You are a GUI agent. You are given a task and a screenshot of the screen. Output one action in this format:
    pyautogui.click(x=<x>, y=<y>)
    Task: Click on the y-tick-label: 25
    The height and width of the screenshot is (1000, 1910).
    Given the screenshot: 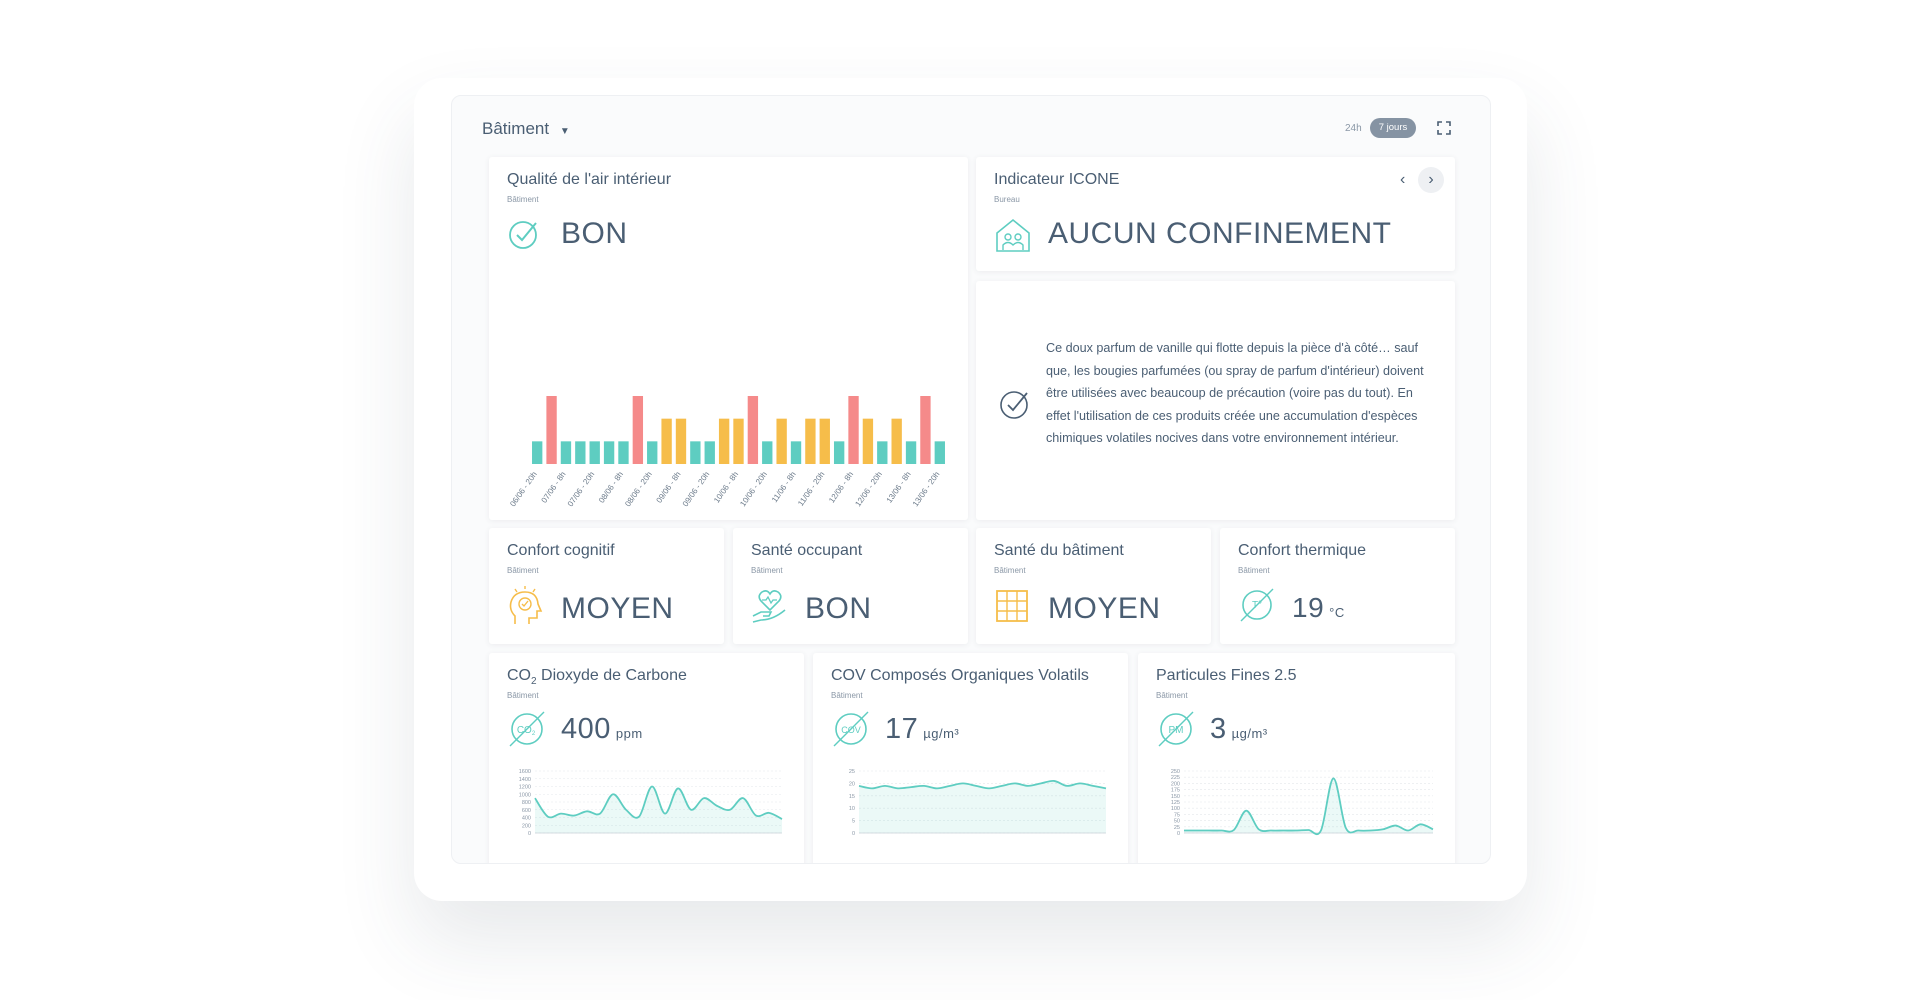 What is the action you would take?
    pyautogui.click(x=1177, y=828)
    